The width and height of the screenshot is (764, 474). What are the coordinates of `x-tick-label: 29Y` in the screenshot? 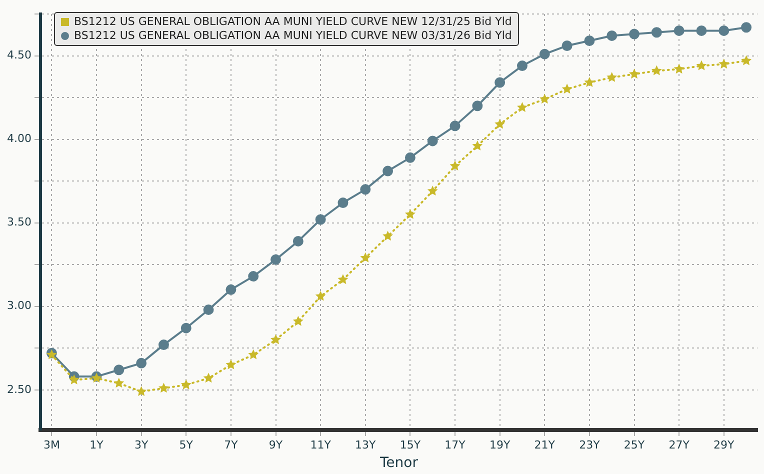 It's located at (724, 445).